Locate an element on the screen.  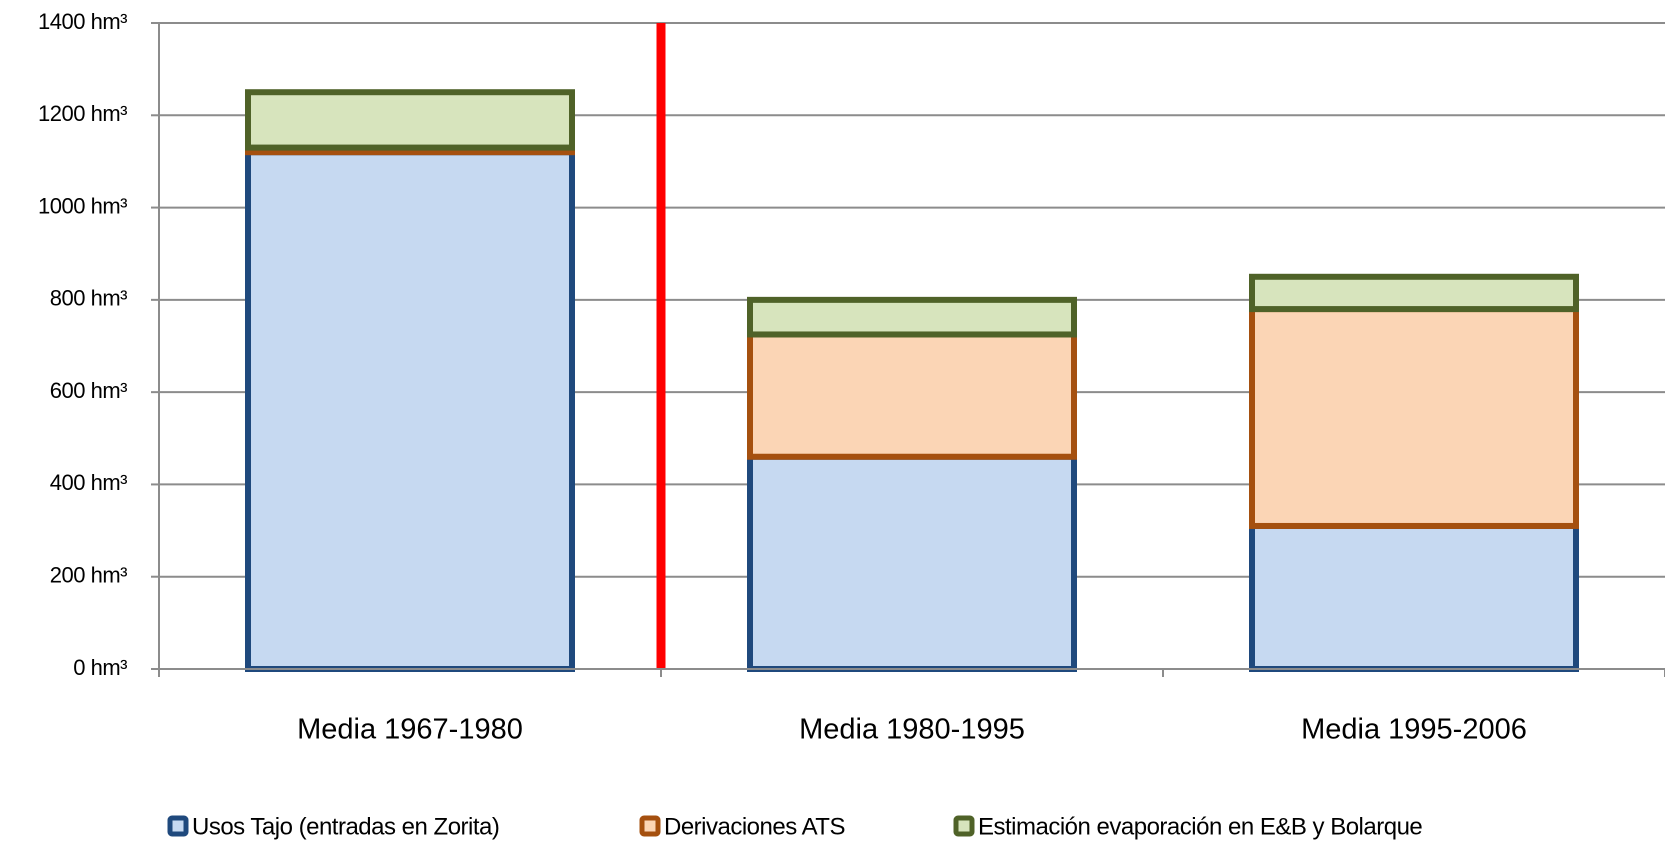
legend-label: Usos Tajo (entradas en Zorita) is located at coordinates (345, 826).